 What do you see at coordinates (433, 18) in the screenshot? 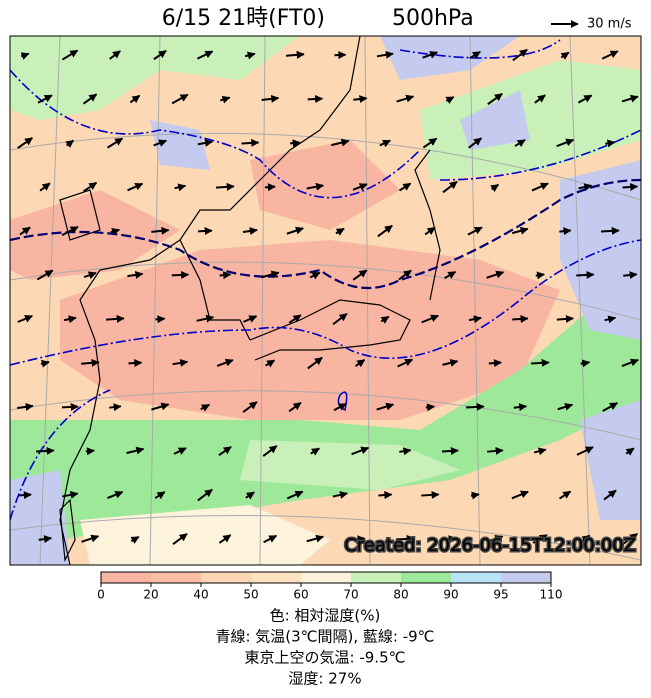
I see `level: 500hPa` at bounding box center [433, 18].